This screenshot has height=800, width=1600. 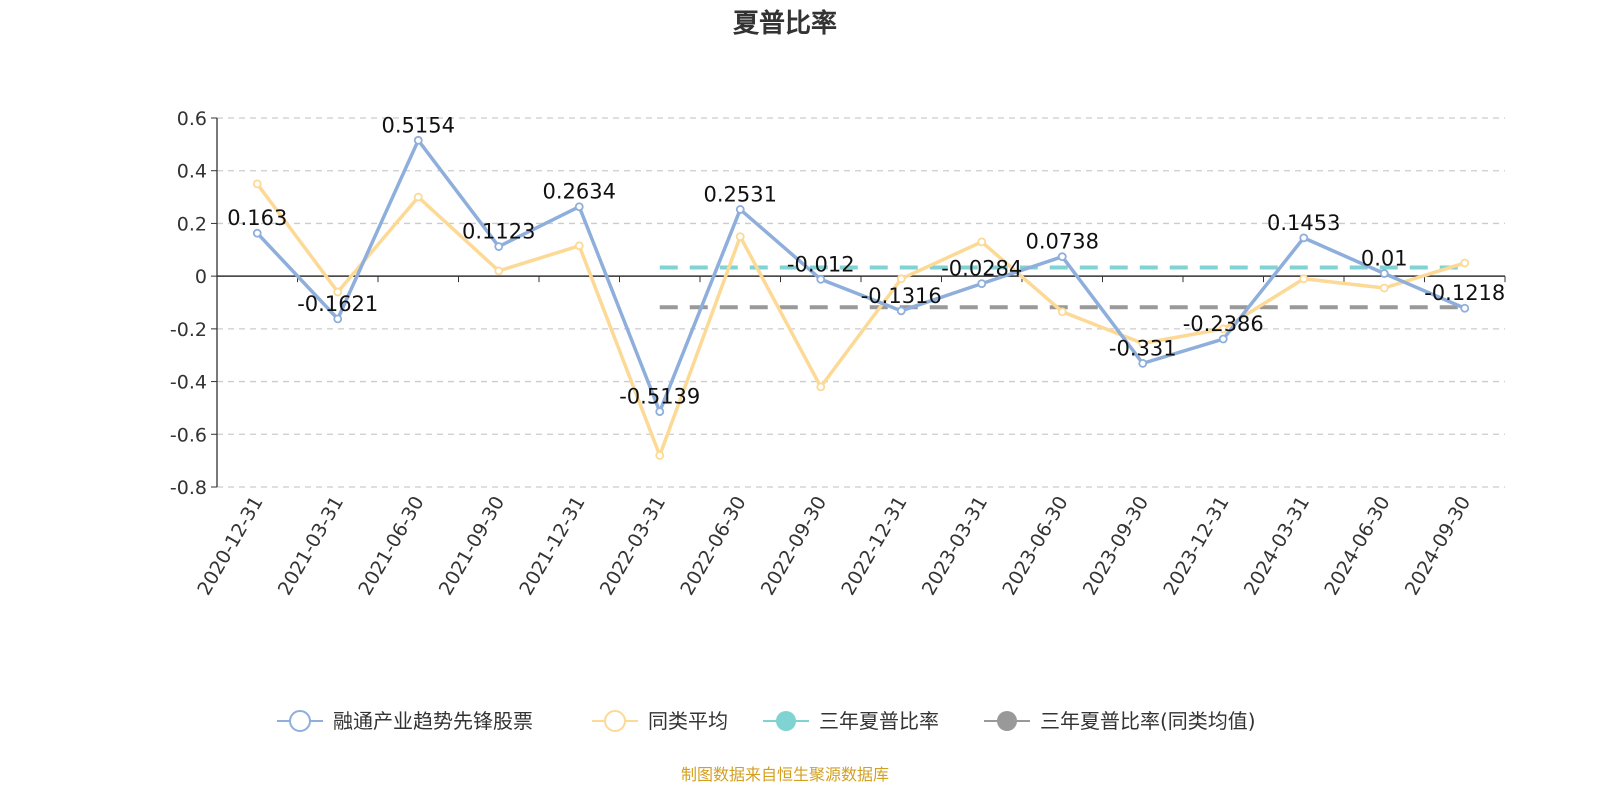 What do you see at coordinates (1357, 546) in the screenshot?
I see `x-tick-label: 2024-06-30` at bounding box center [1357, 546].